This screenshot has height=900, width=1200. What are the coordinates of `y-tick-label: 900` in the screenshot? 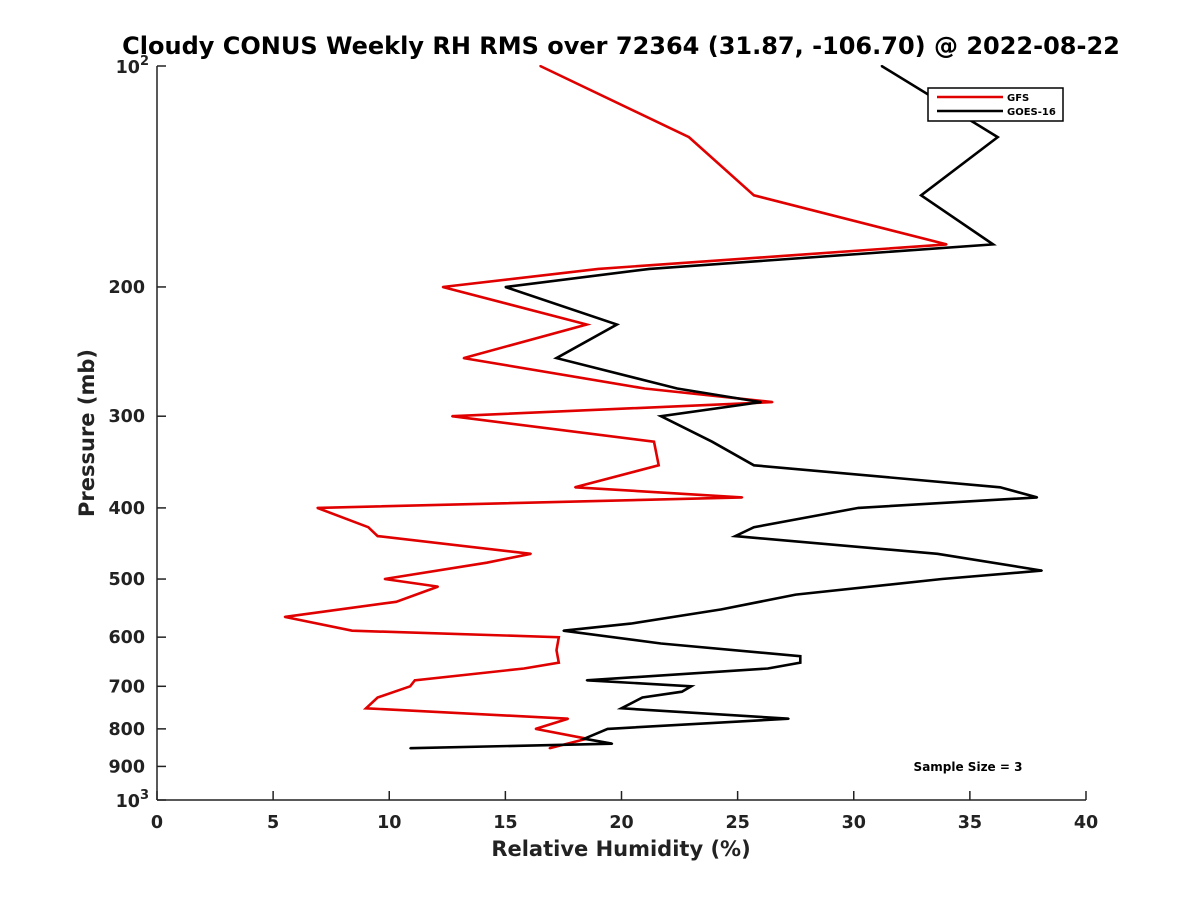 It's located at (126, 767).